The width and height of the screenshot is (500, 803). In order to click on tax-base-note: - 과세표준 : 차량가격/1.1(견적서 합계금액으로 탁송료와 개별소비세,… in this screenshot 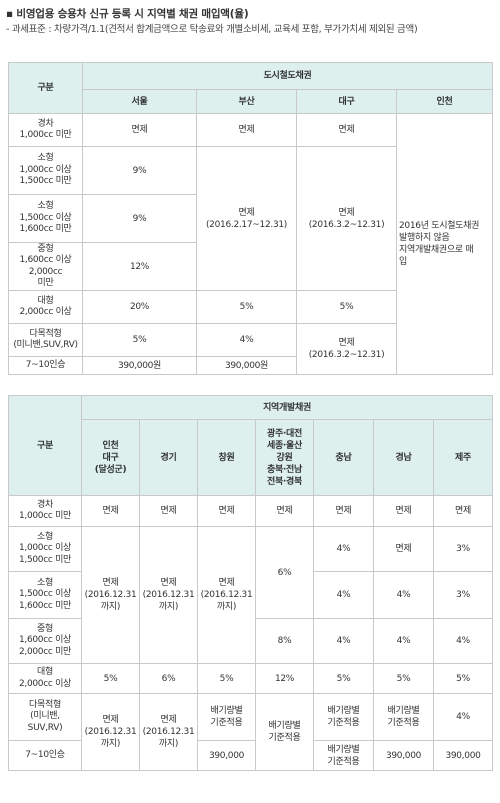, I will do `click(212, 29)`.